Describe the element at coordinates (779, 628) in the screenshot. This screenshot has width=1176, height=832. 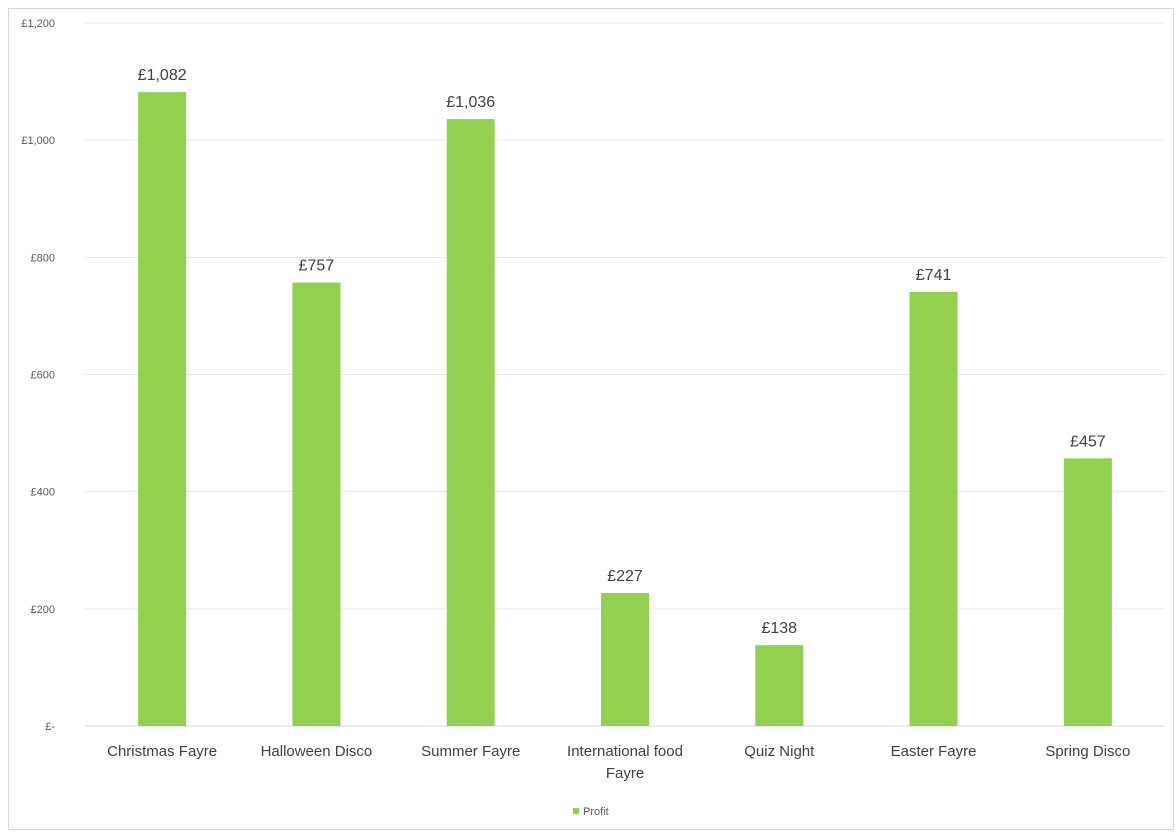
I see `data-label: £138` at that location.